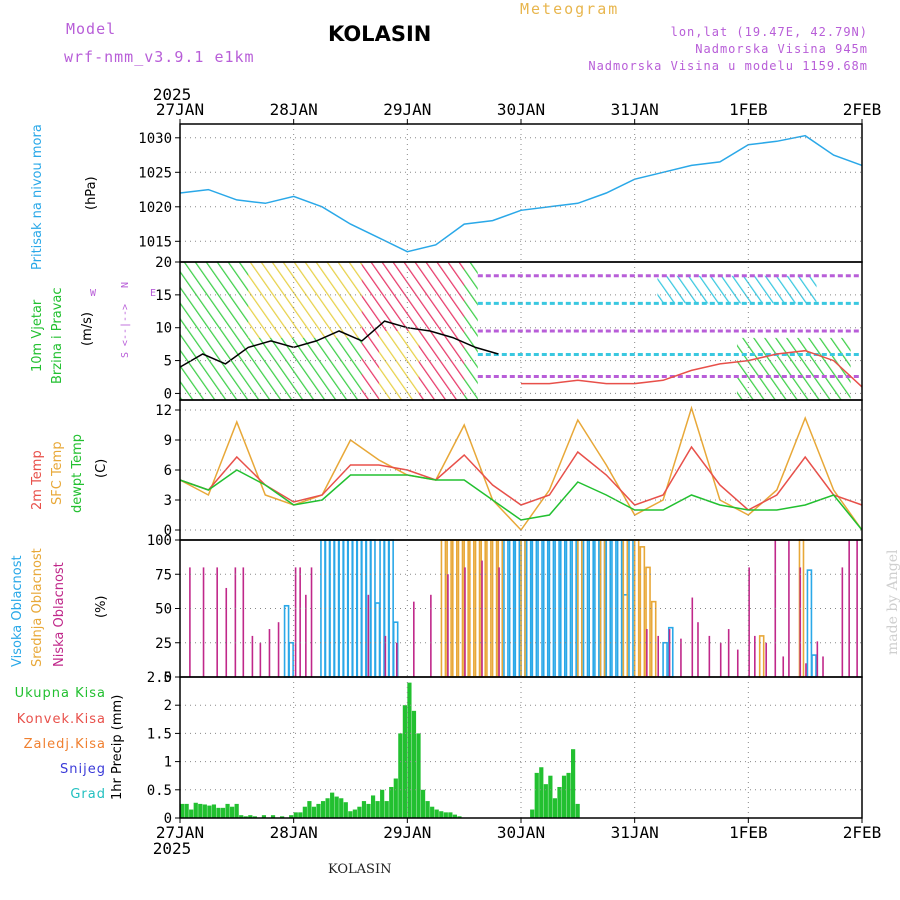  Describe the element at coordinates (37, 335) in the screenshot. I see `wind-label-1: 10m Vjetar` at that location.